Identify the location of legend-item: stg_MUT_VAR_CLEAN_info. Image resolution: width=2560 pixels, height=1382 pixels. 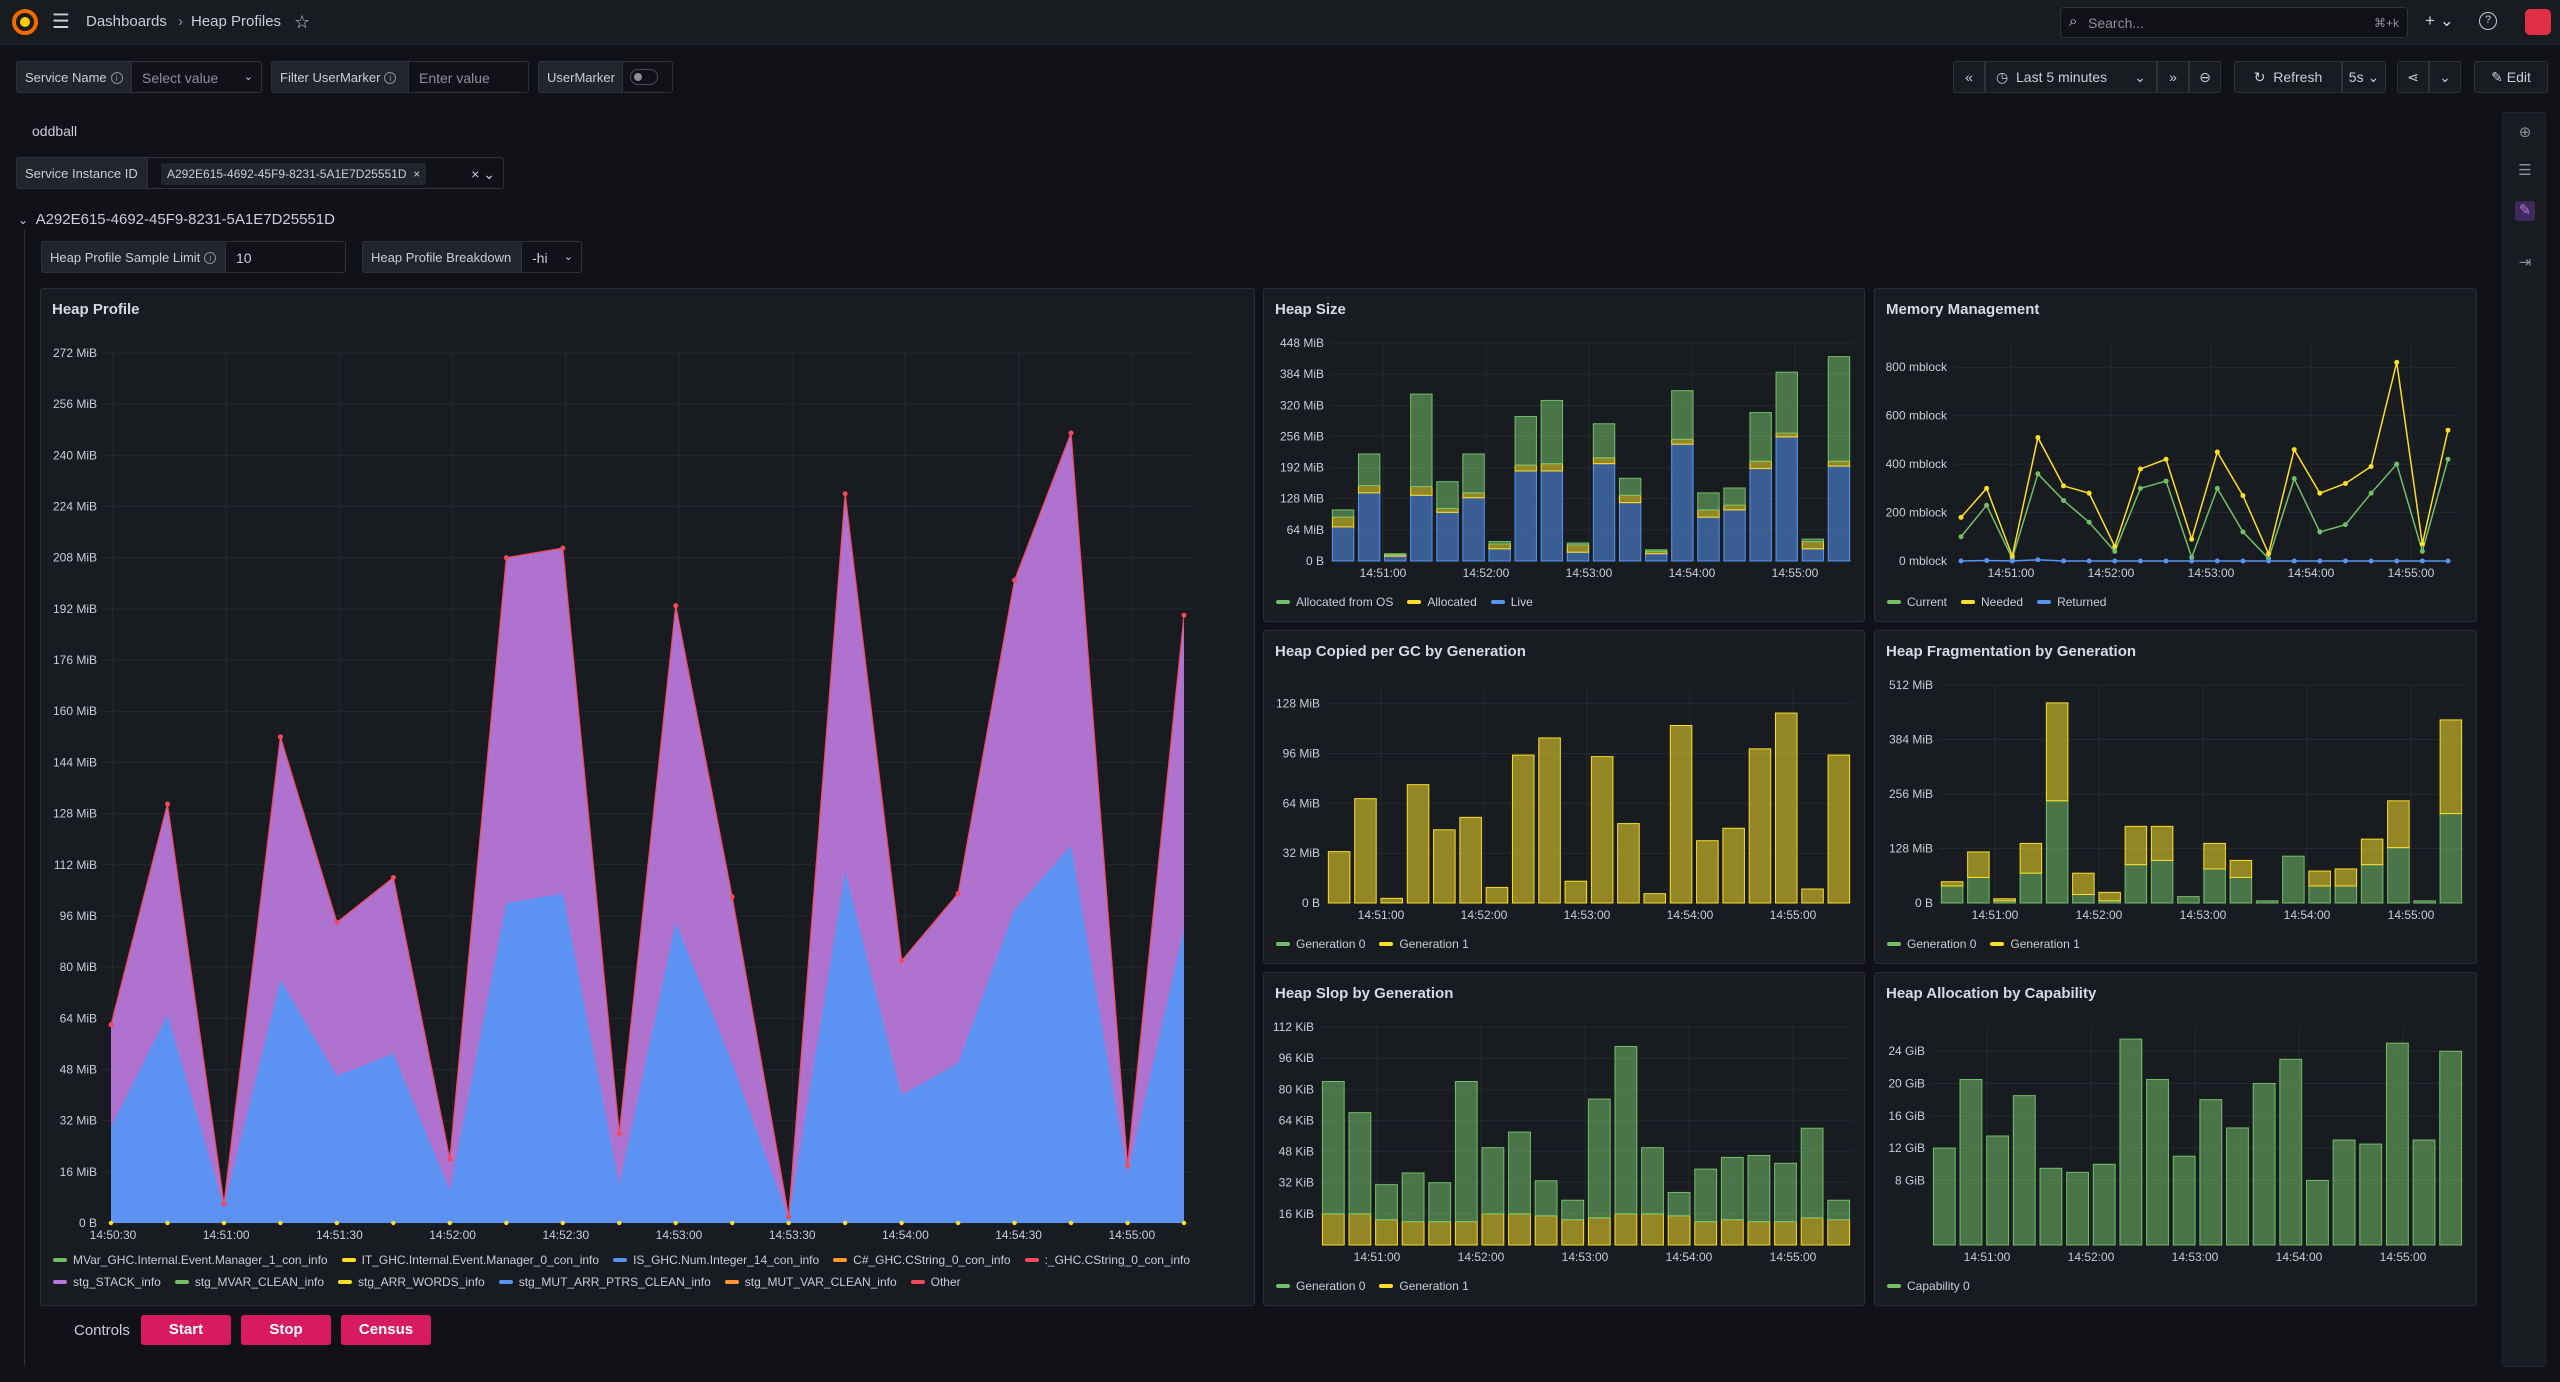
(810, 1282).